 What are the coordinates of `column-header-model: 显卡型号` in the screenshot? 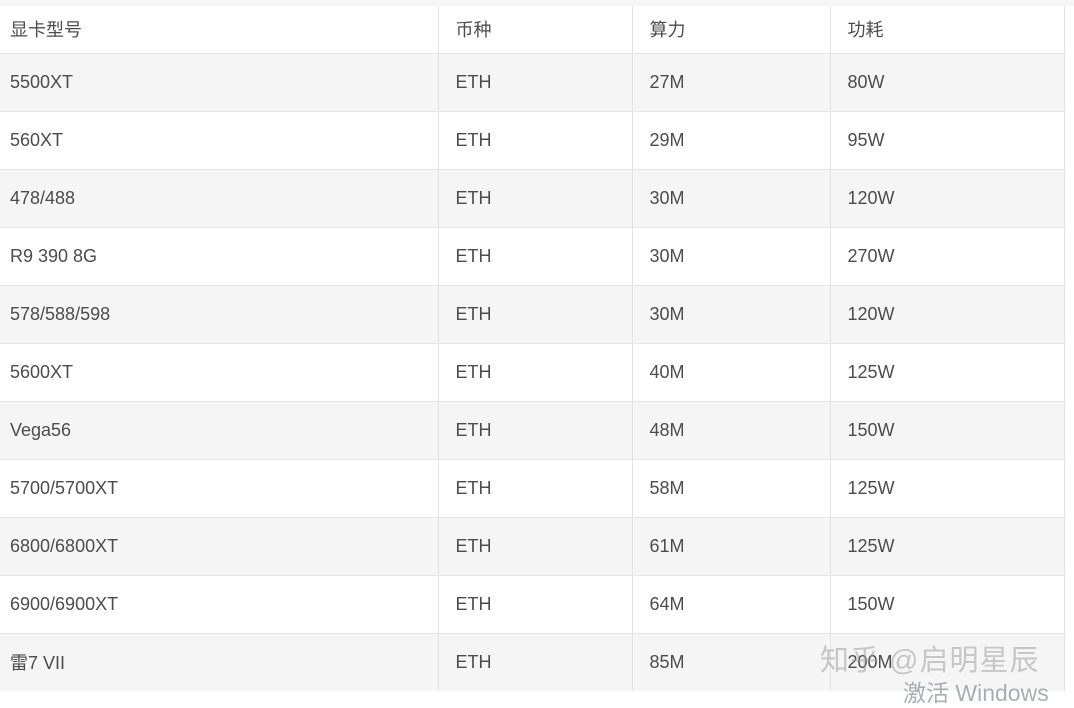 It's located at (219, 30).